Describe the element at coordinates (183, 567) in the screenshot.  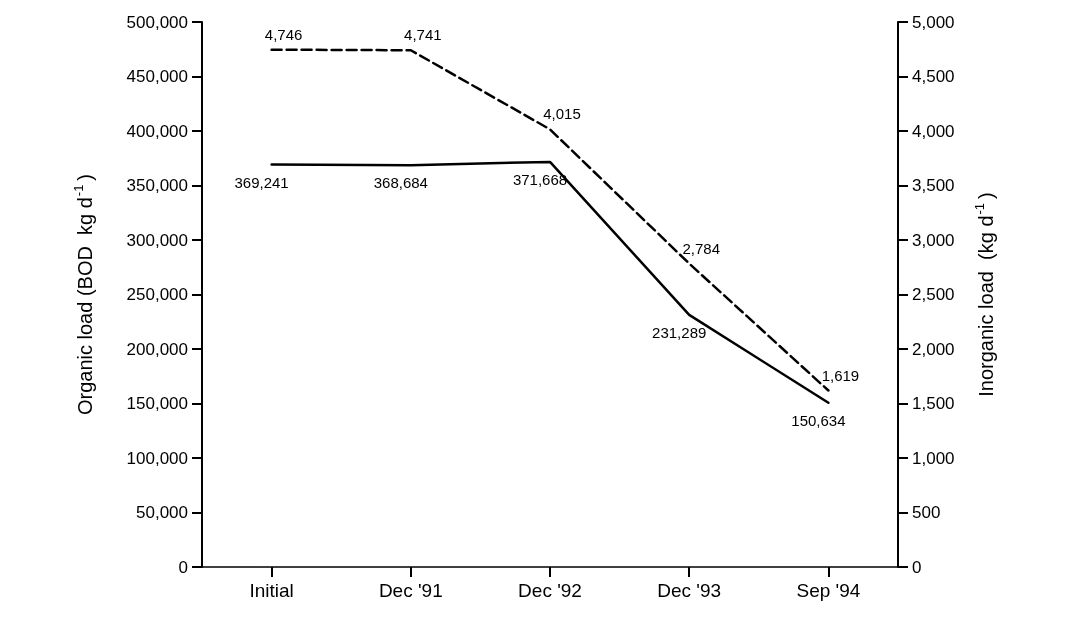
I see `y-tick-label: 0` at that location.